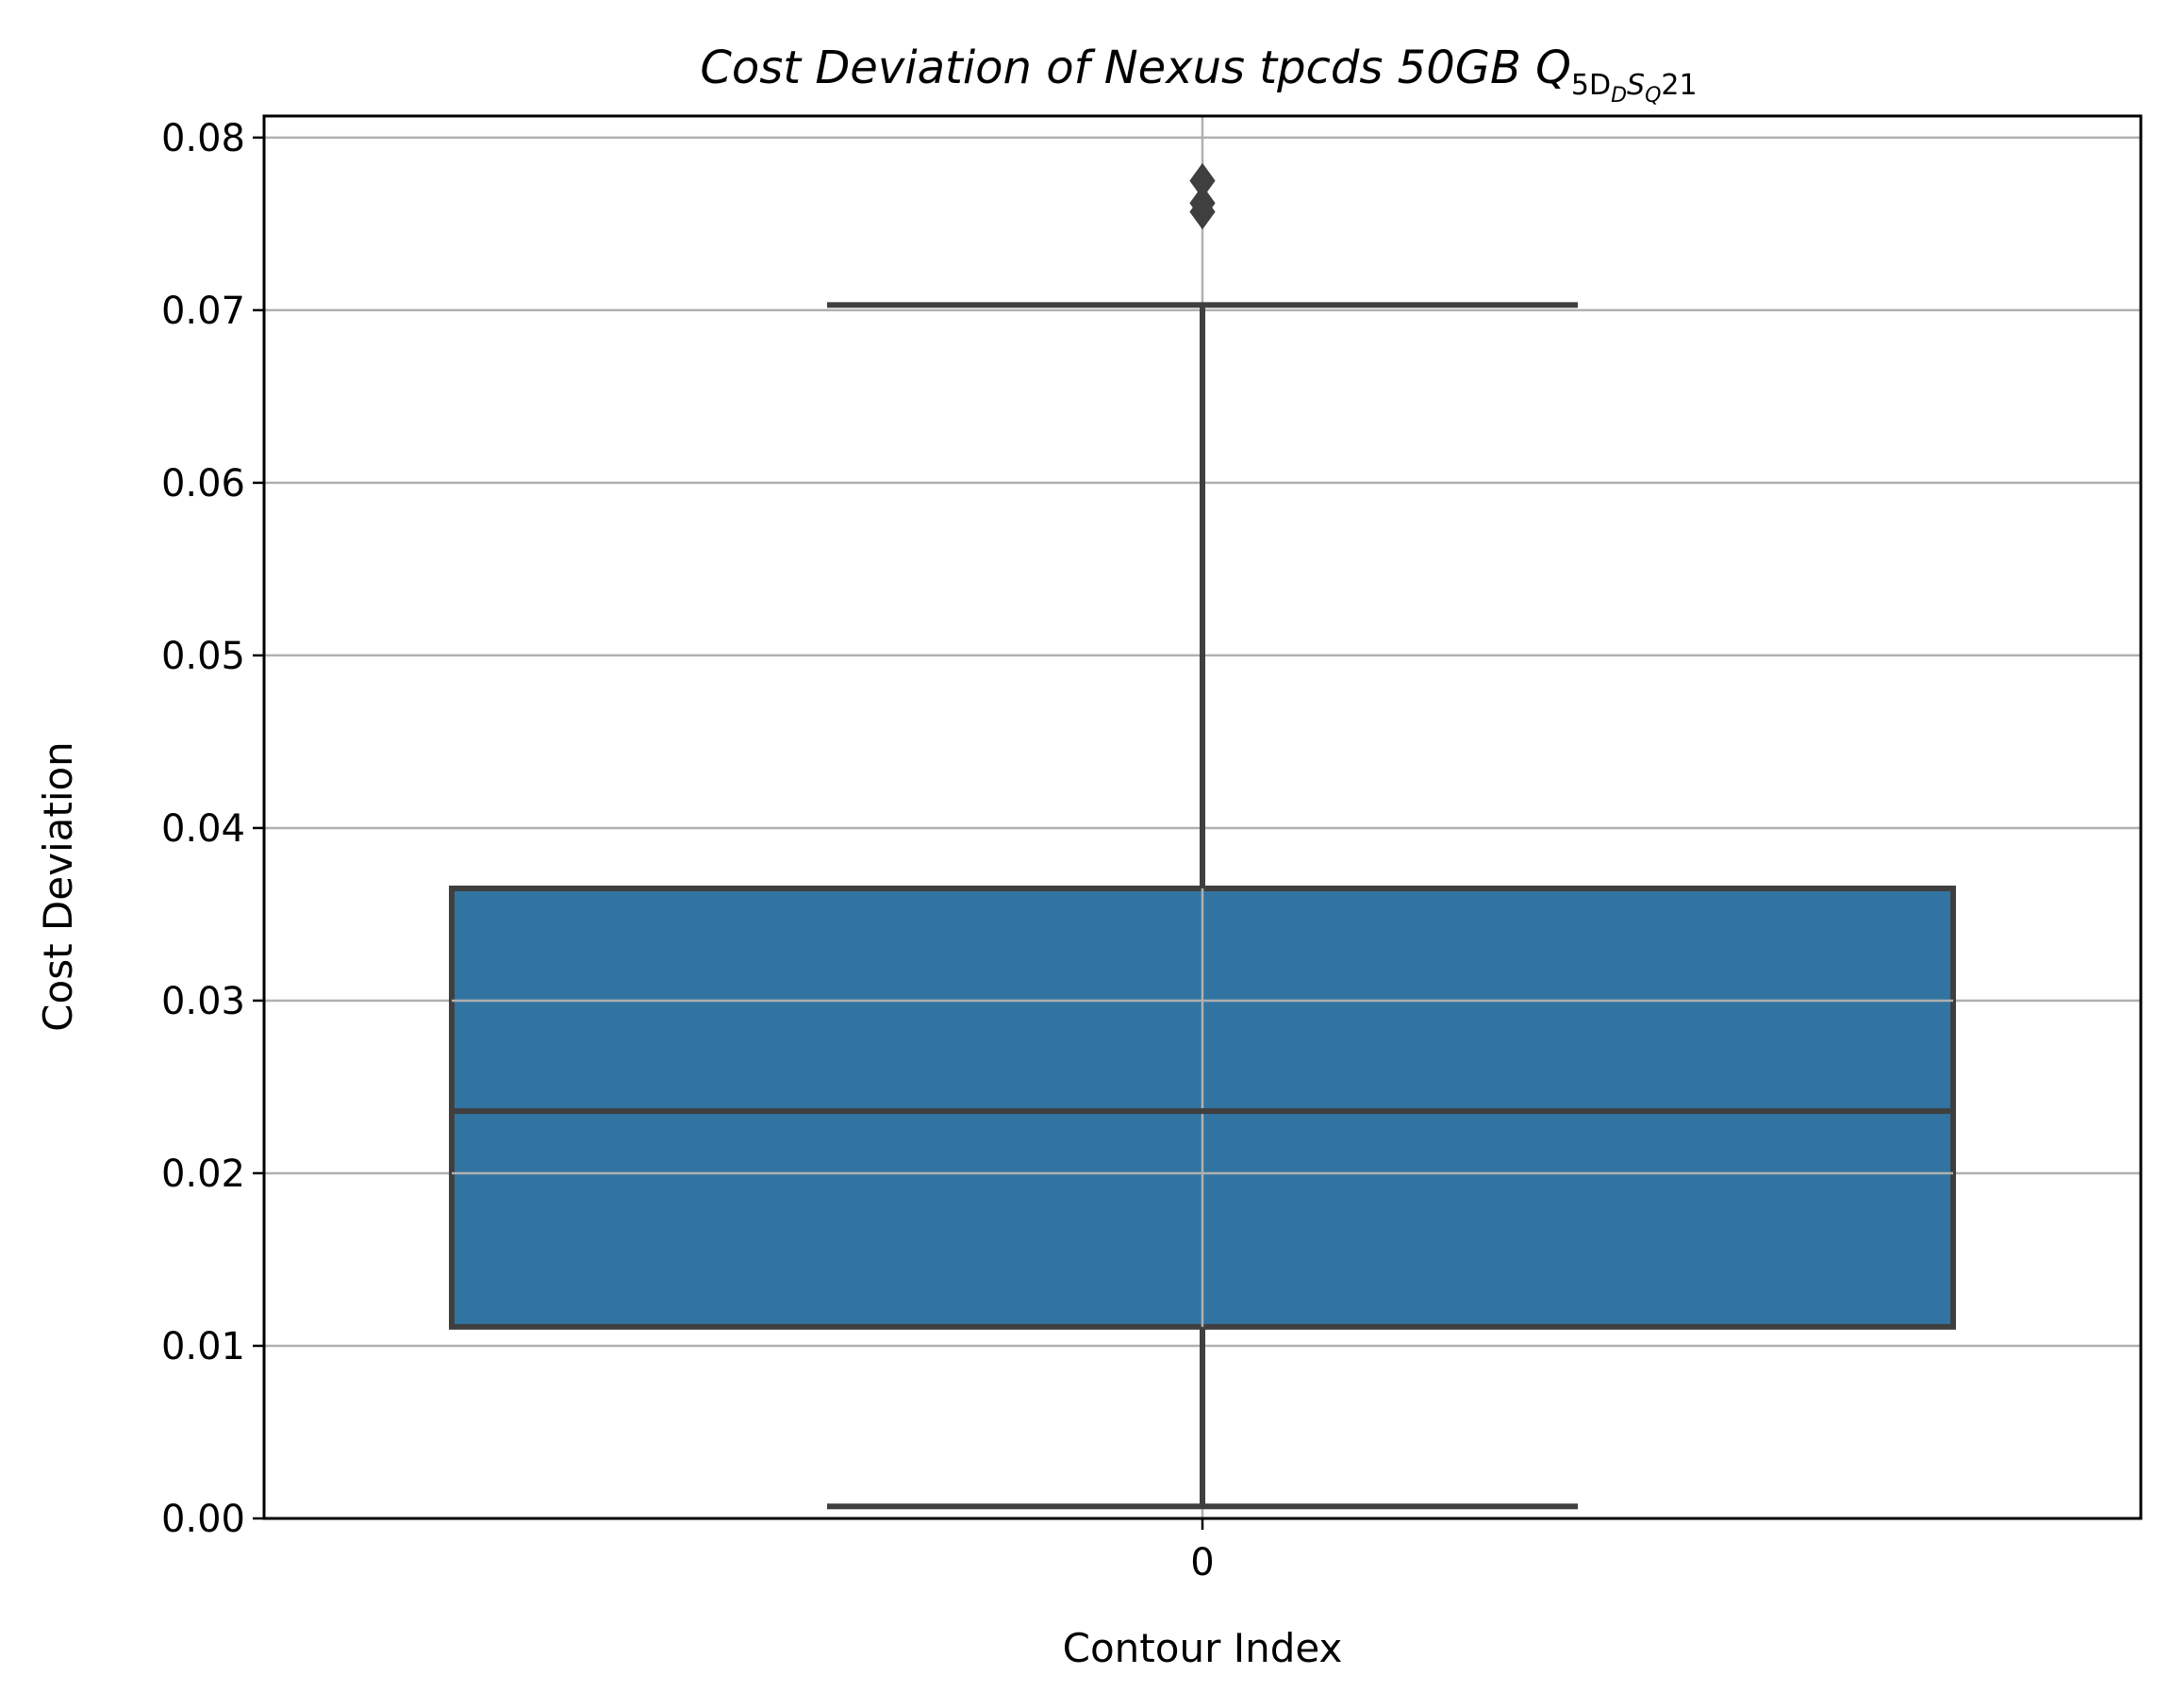 The height and width of the screenshot is (1708, 2171). I want to click on x-axis-ticks: 0, so click(1202, 1551).